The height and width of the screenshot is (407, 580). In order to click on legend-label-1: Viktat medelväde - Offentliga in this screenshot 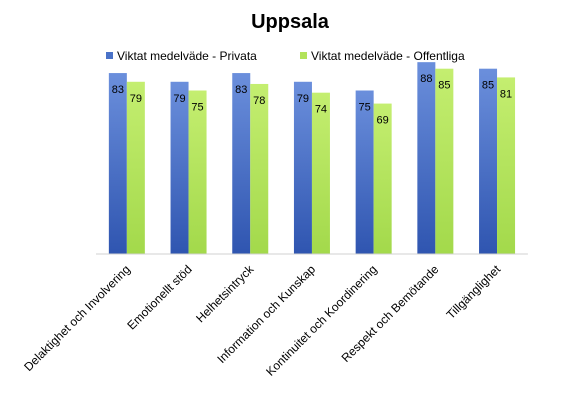, I will do `click(388, 56)`.